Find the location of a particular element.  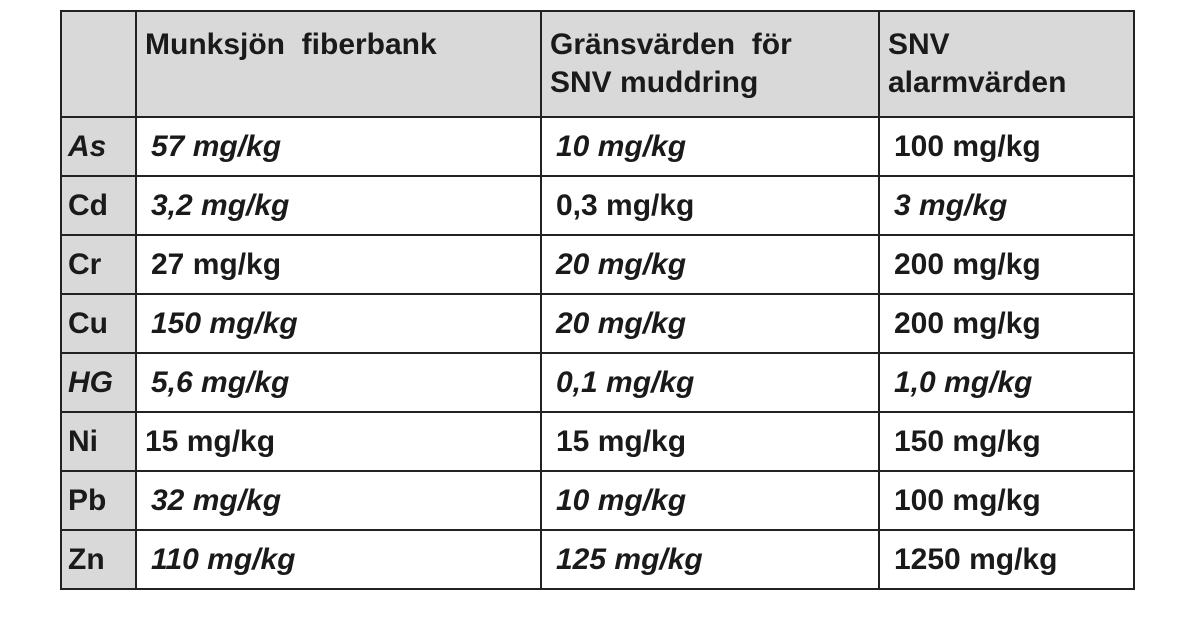

value-cell: 125 mg/kg is located at coordinates (710, 559).